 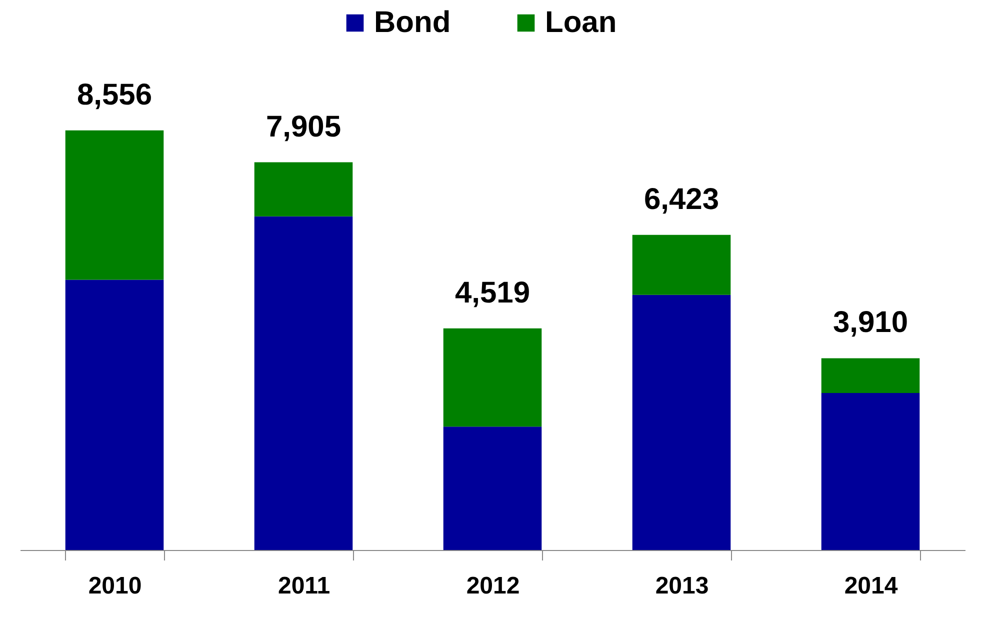 What do you see at coordinates (581, 22) in the screenshot?
I see `legend-label: Loan` at bounding box center [581, 22].